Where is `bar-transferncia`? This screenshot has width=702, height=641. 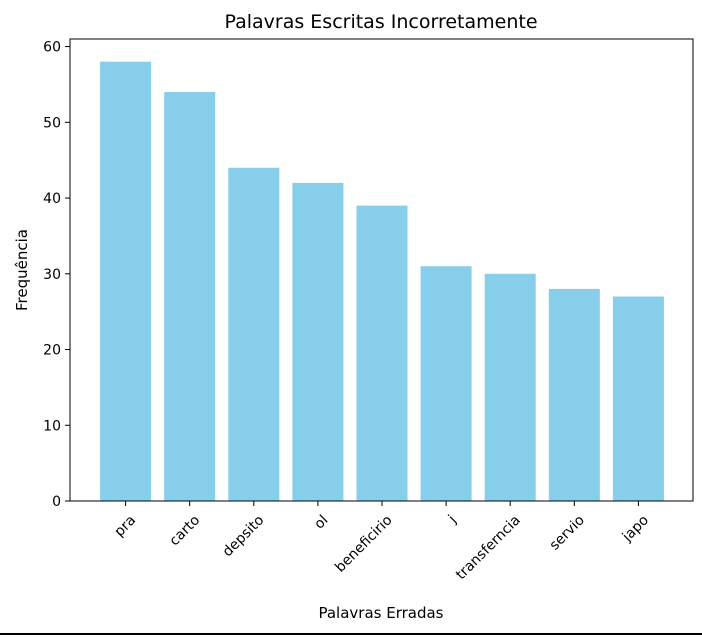 bar-transferncia is located at coordinates (510, 387).